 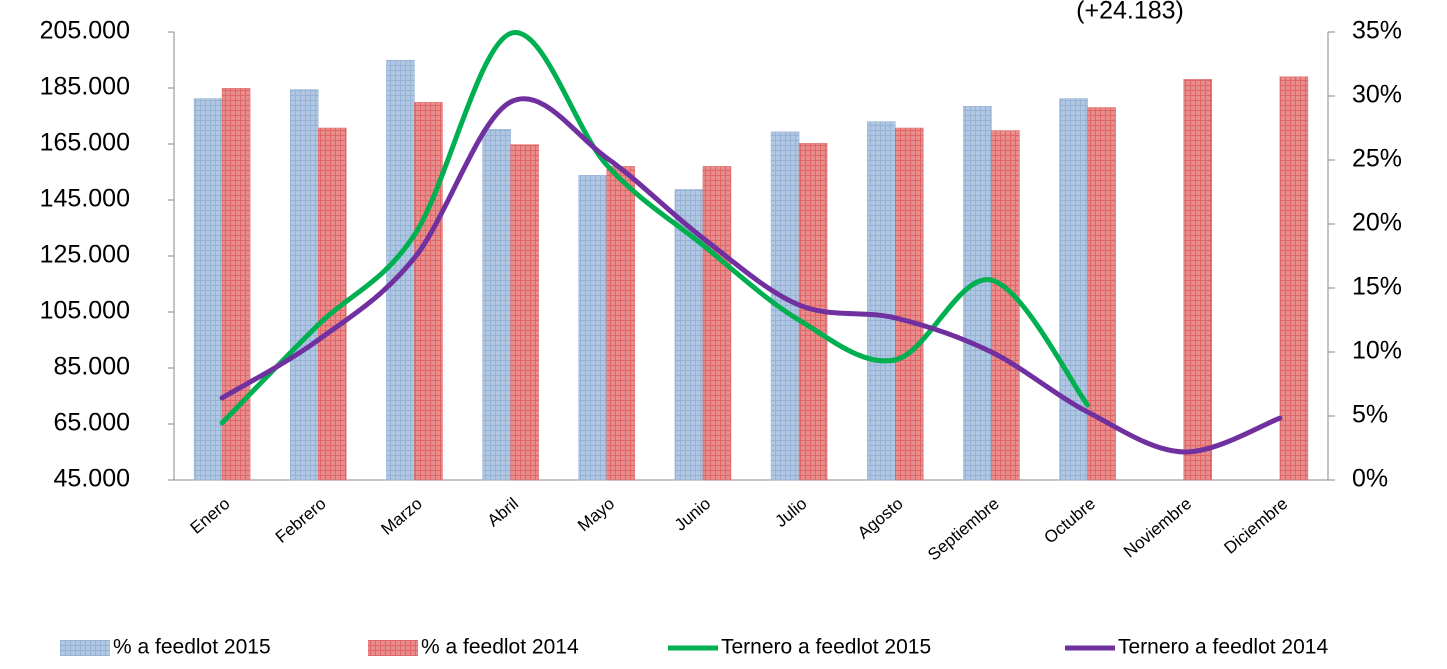 I want to click on x-tick-label: Agosto, so click(x=880, y=518).